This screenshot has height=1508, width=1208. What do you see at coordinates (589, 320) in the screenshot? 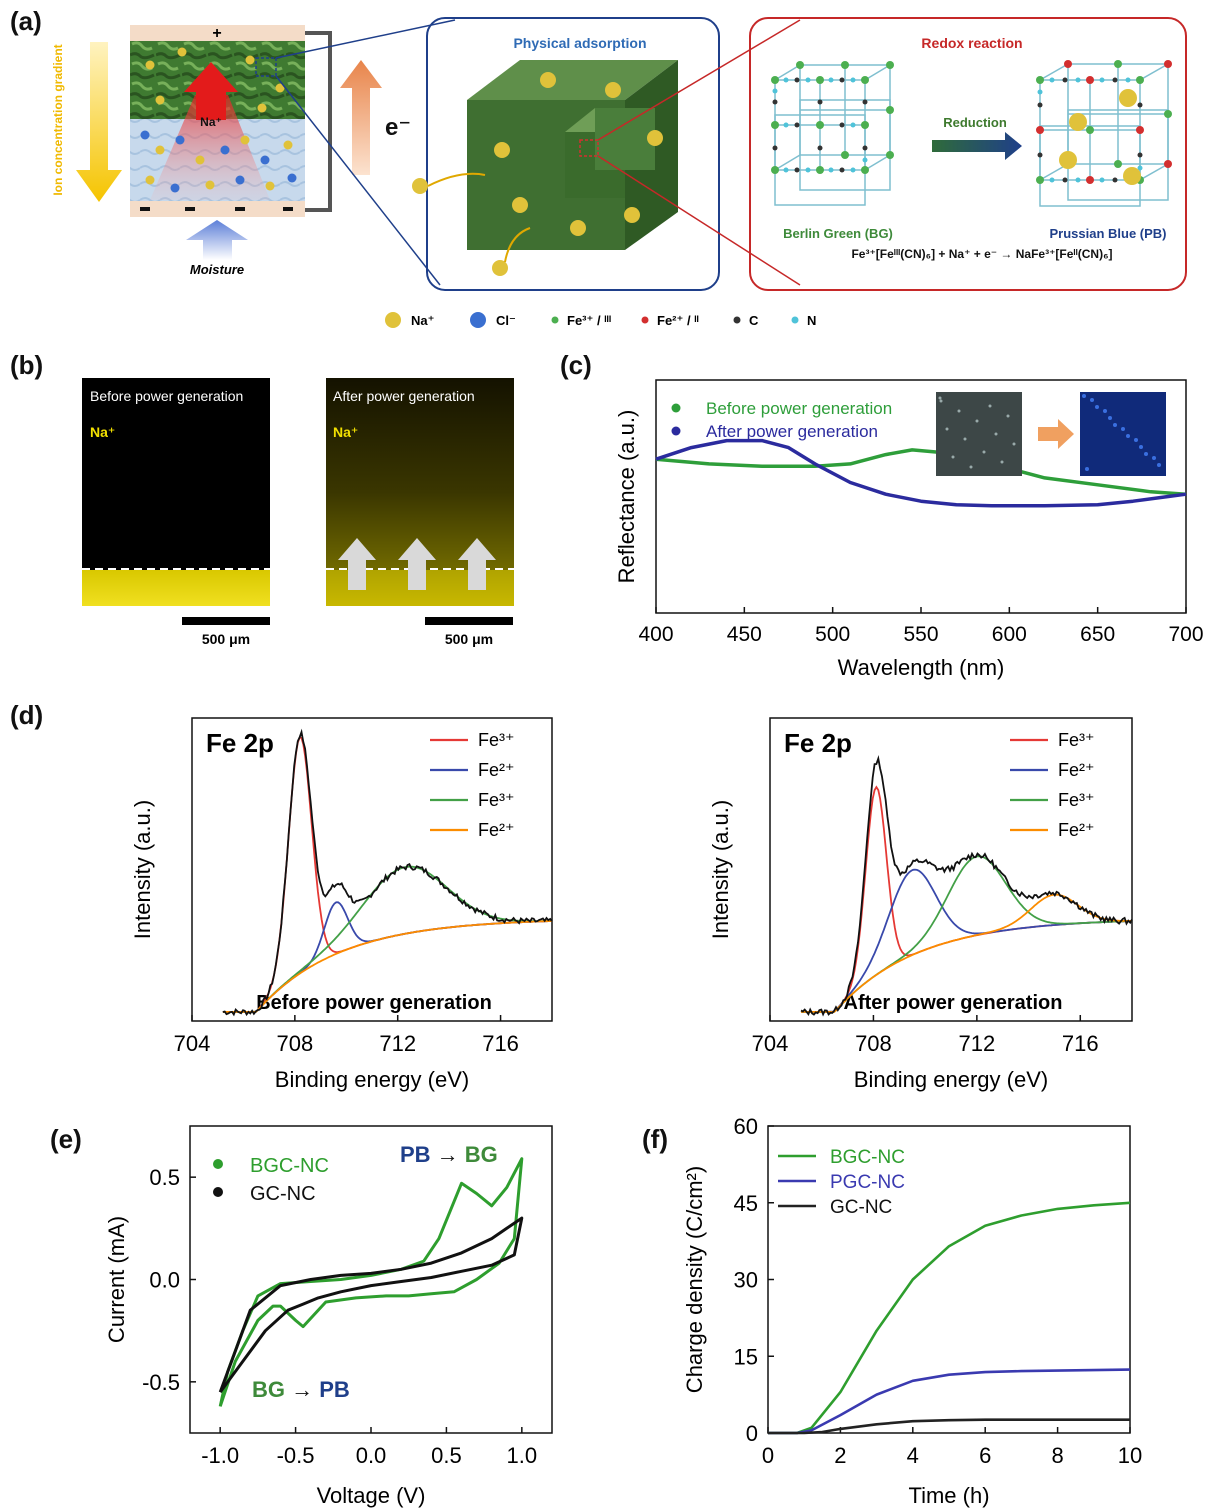
I see `legend-label-2: Fe³⁺ / ᴵᴵᴵ` at bounding box center [589, 320].